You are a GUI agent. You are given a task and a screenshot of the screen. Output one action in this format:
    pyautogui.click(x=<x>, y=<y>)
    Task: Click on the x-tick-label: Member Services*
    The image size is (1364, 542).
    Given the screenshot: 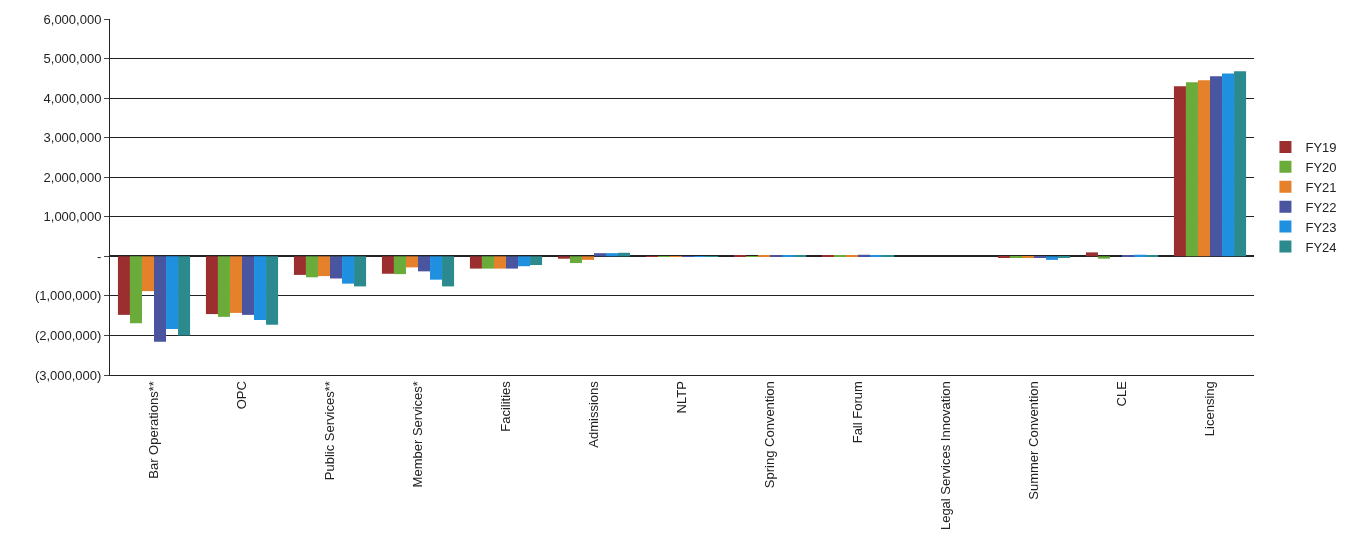 What is the action you would take?
    pyautogui.click(x=418, y=434)
    